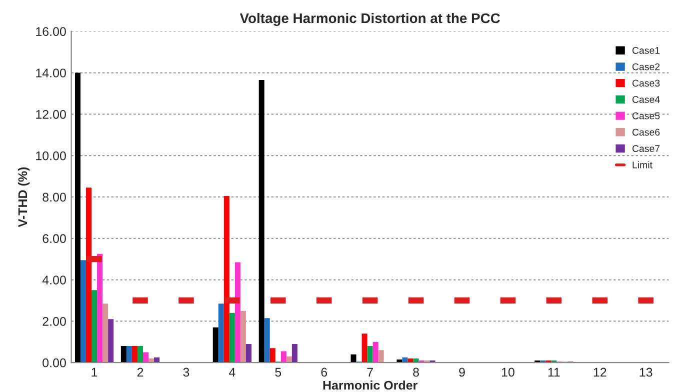 This screenshot has height=392, width=679. I want to click on x-tick-label: 2, so click(140, 372).